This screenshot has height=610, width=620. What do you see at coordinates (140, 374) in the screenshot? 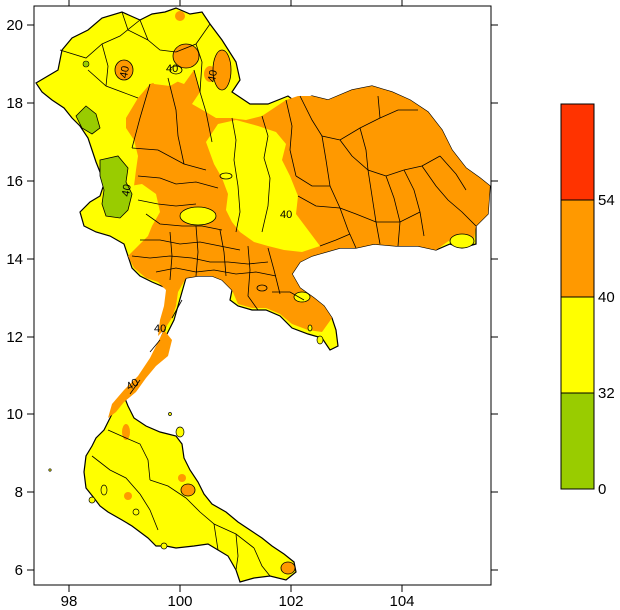
I see `zone-orange-isthmus` at bounding box center [140, 374].